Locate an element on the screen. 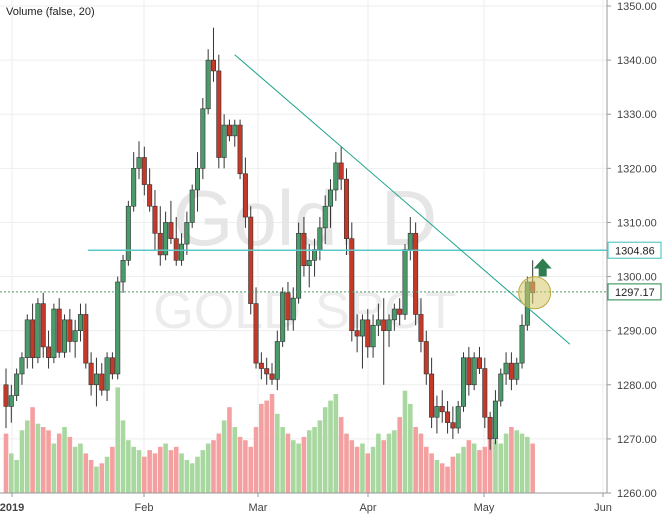 Image resolution: width=664 pixels, height=519 pixels. volume-indicator-label: Volume (false, 20) is located at coordinates (50, 12).